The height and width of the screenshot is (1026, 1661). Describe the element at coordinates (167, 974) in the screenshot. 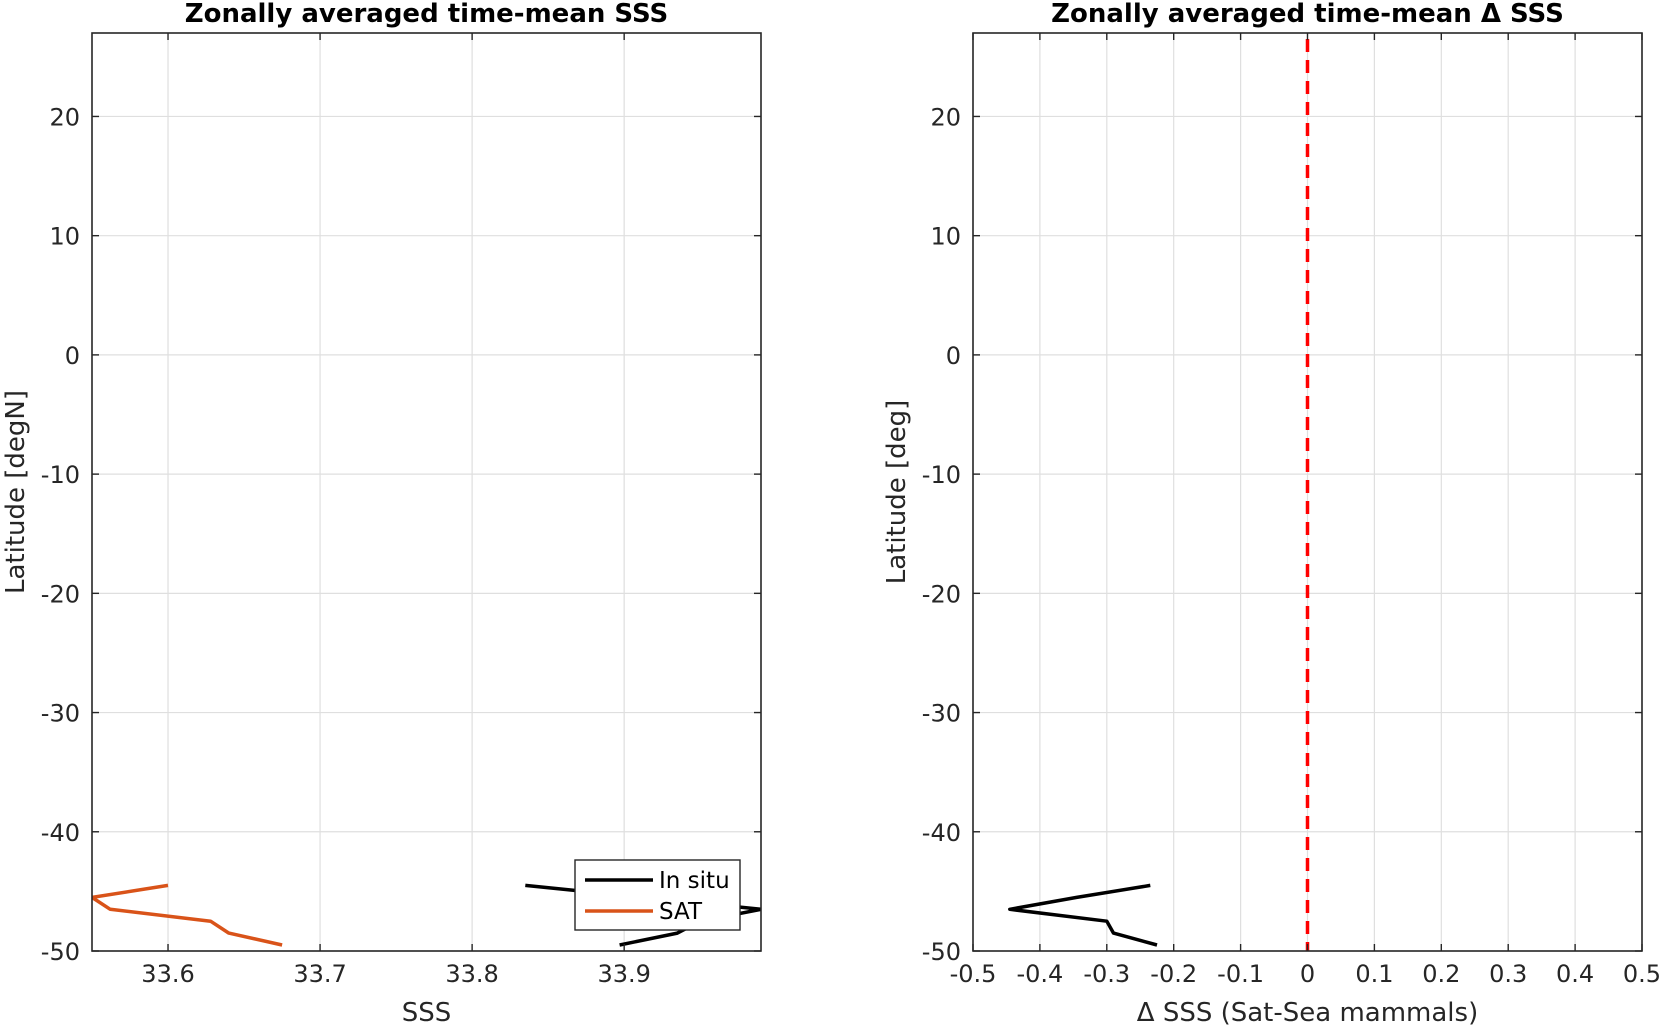

I see `left-x-tick-label: 33.6` at that location.